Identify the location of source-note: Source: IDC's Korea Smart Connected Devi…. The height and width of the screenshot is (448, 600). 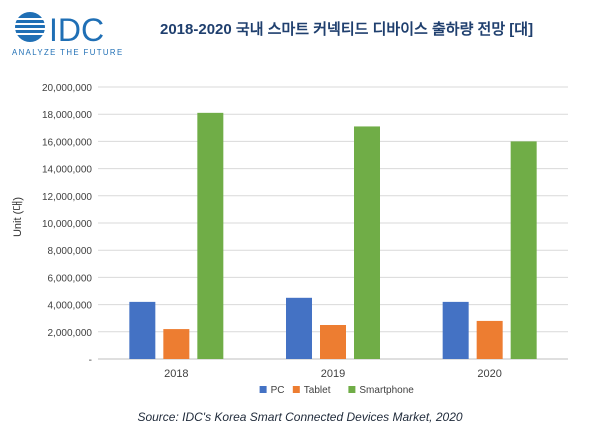
(300, 417).